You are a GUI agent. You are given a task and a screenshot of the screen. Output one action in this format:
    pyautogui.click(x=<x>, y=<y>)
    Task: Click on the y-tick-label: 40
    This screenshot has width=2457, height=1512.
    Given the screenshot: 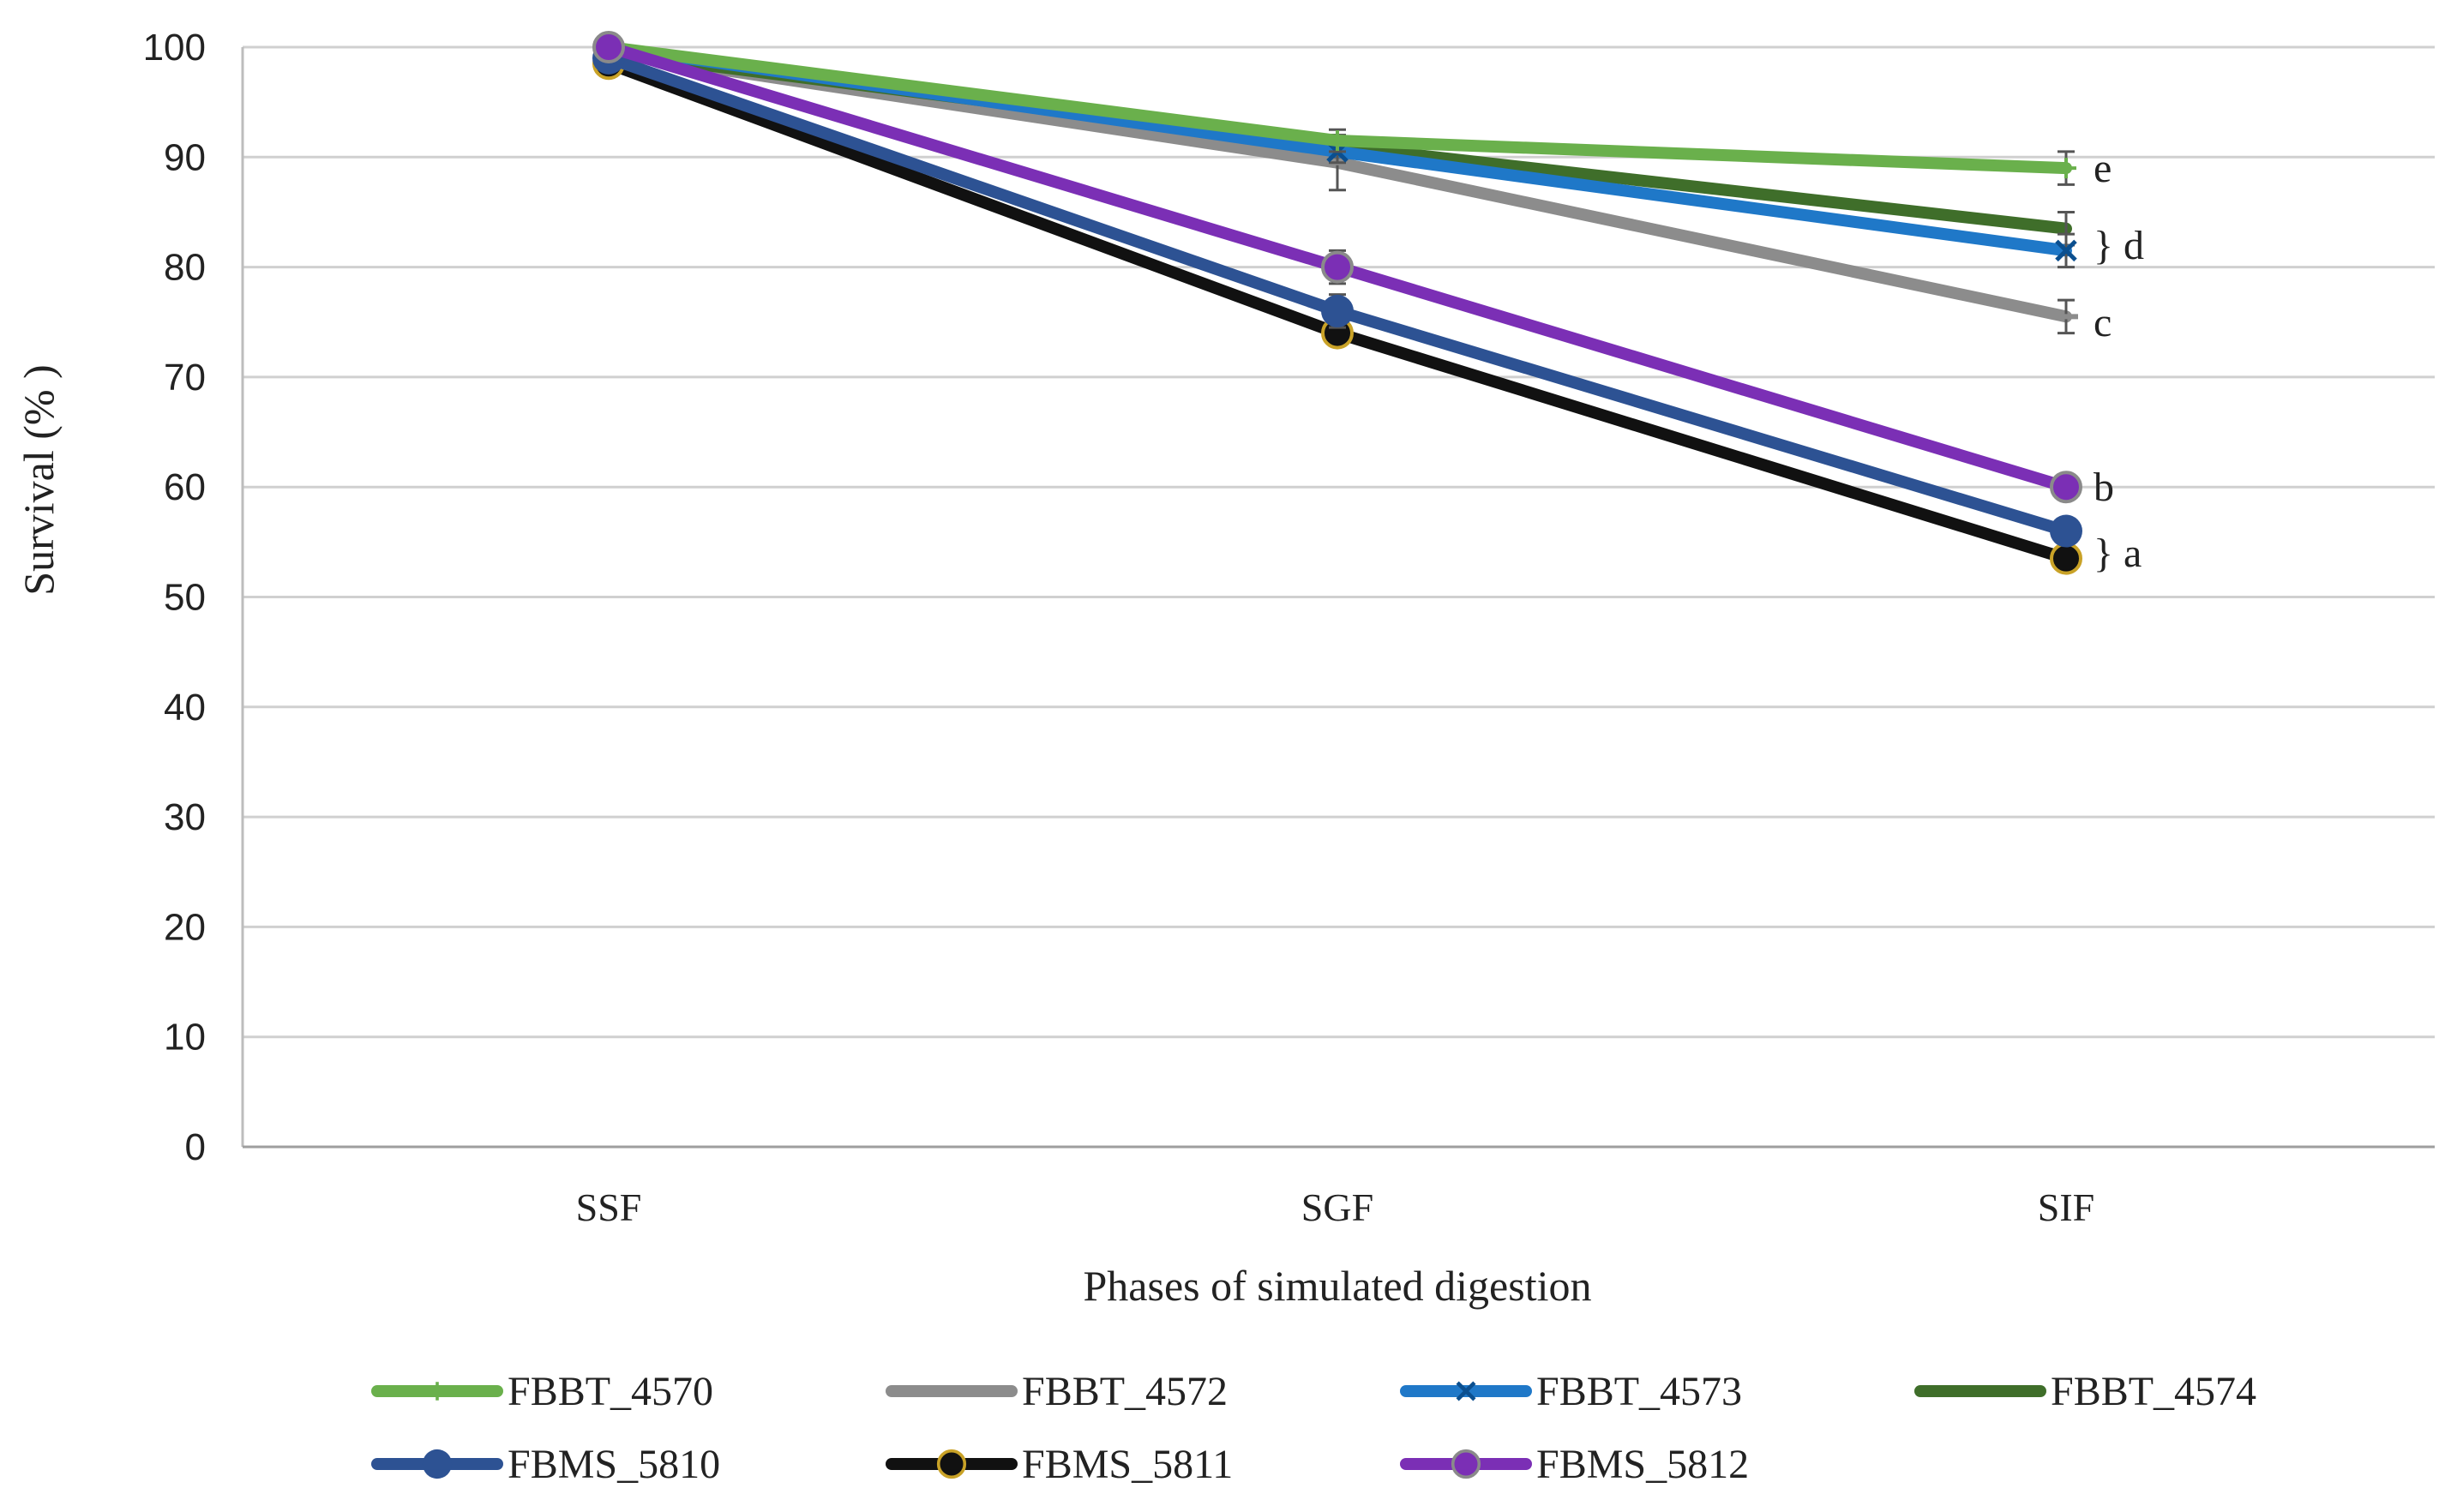 What is the action you would take?
    pyautogui.click(x=185, y=708)
    